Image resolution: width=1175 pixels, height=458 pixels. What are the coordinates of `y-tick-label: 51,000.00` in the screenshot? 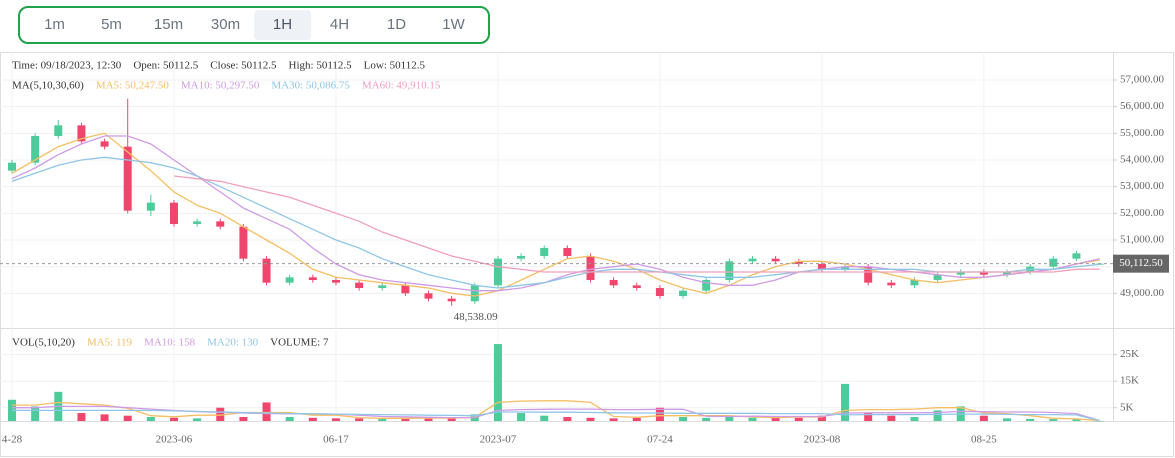 It's located at (1142, 240).